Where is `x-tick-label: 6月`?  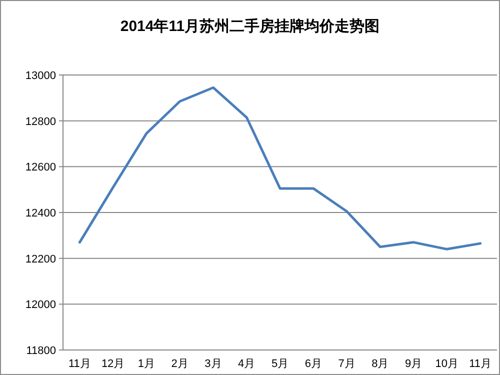 x-tick-label: 6月 is located at coordinates (313, 364).